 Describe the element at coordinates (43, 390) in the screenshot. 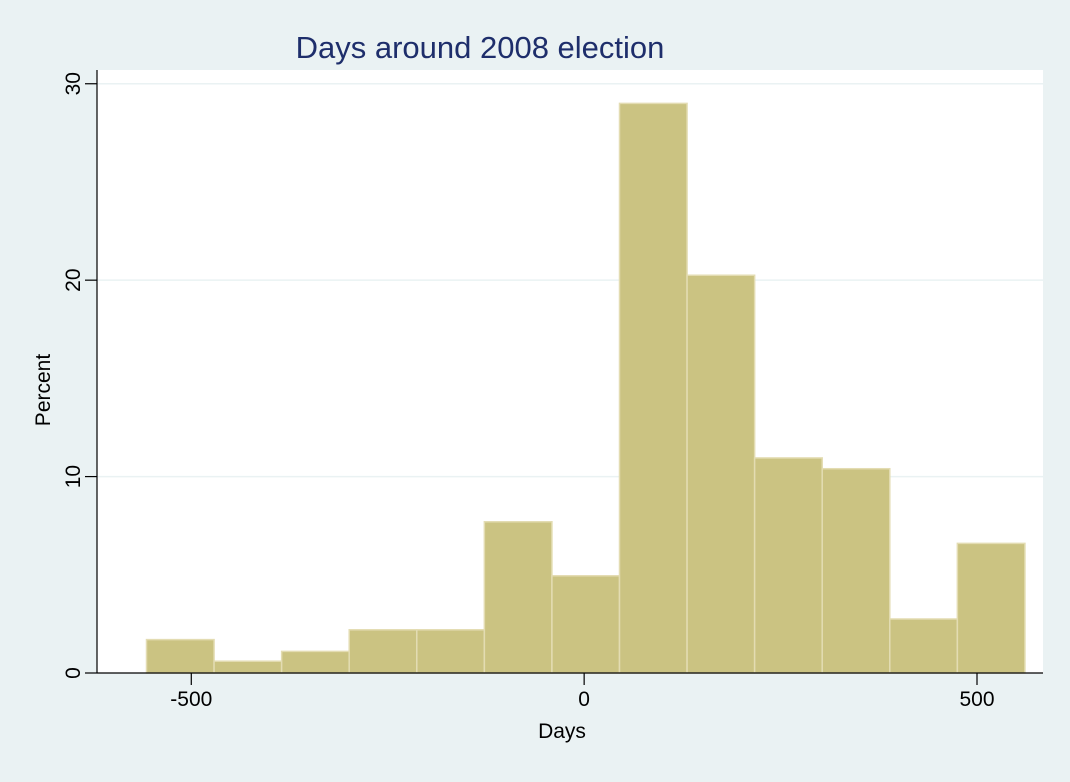

I see `y-axis-label: Percent` at that location.